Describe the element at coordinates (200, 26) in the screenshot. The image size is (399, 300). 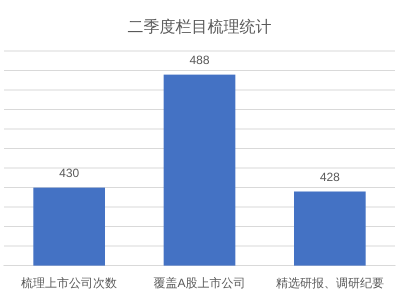
I see `chart-title: 二季度栏目梳理统计` at that location.